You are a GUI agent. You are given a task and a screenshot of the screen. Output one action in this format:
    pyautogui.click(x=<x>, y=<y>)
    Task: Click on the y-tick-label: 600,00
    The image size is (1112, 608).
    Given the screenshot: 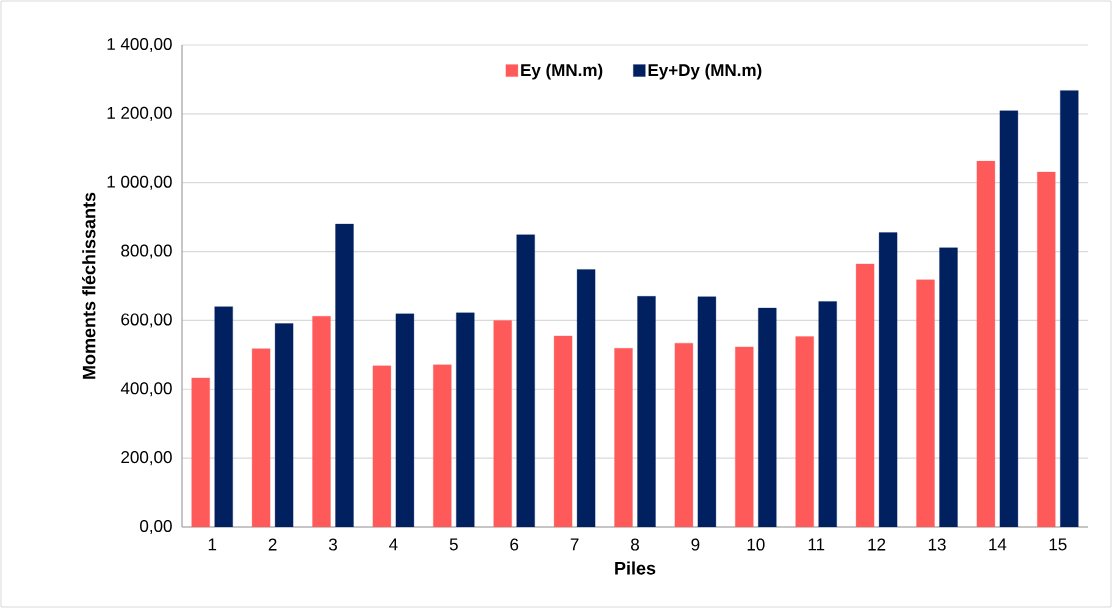 What is the action you would take?
    pyautogui.click(x=146, y=320)
    